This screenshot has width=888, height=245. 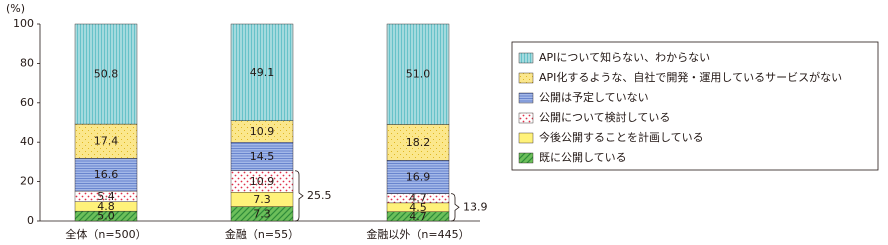 I want to click on legend-label: API化するような、自社で開発・運用しているサービスがない, so click(x=690, y=77).